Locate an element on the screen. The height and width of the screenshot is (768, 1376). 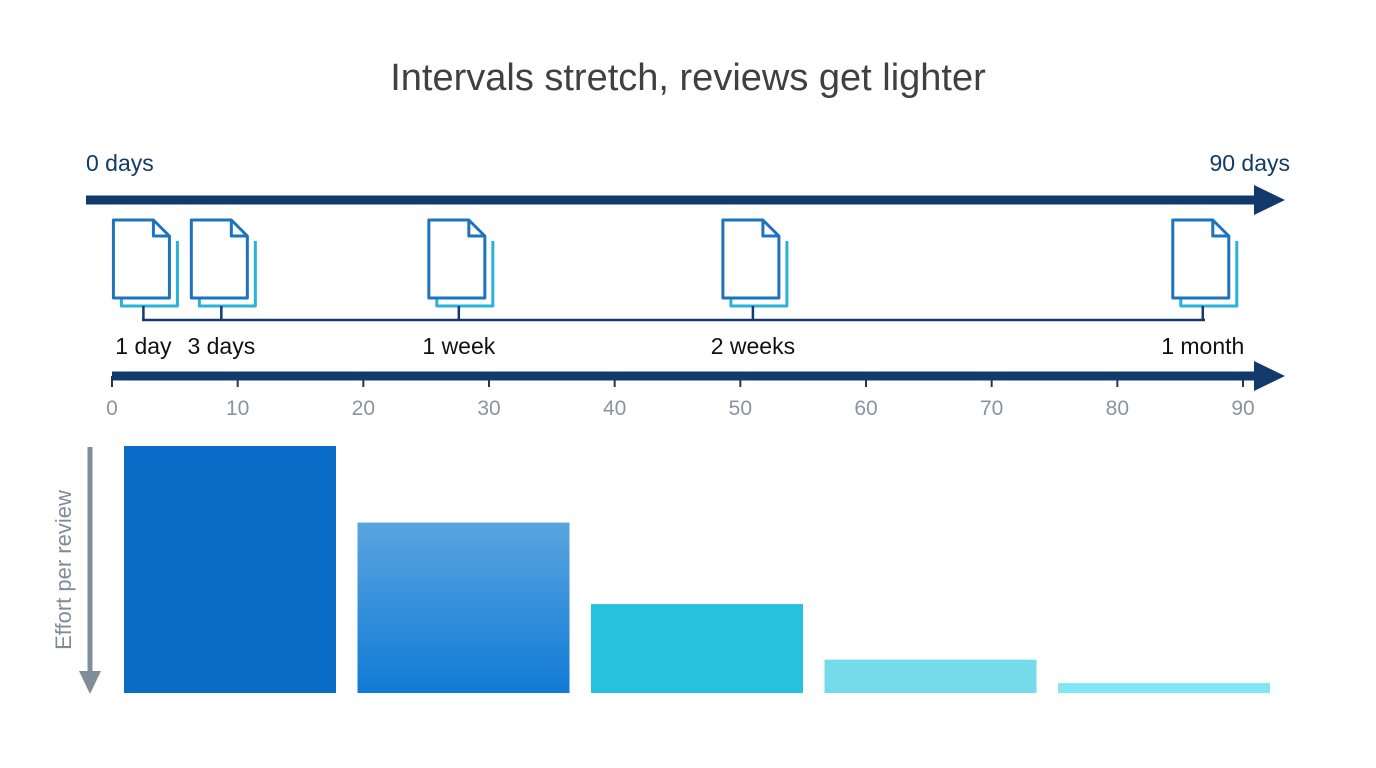
effort-axis: Effort per review is located at coordinates (76, 570).